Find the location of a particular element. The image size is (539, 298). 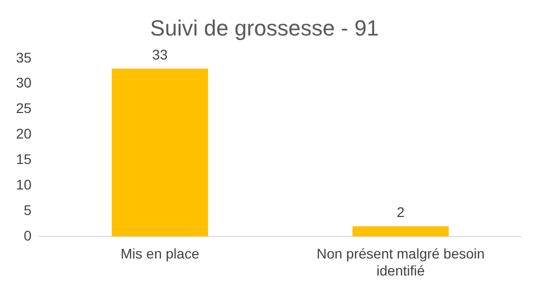

y-tick-label: 15 is located at coordinates (24, 158).